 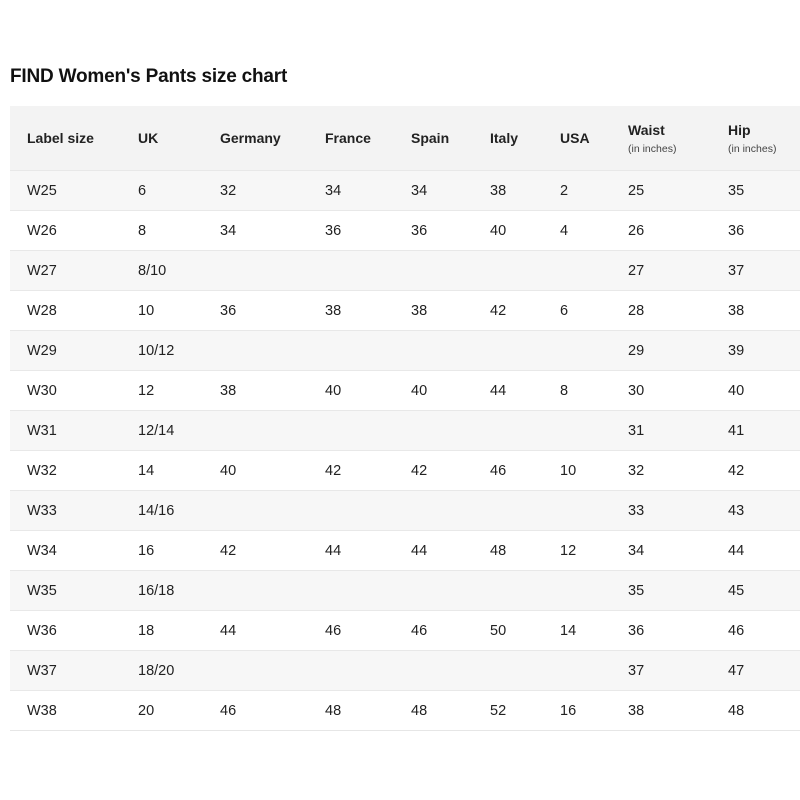 I want to click on table-cell: 50, so click(x=498, y=630).